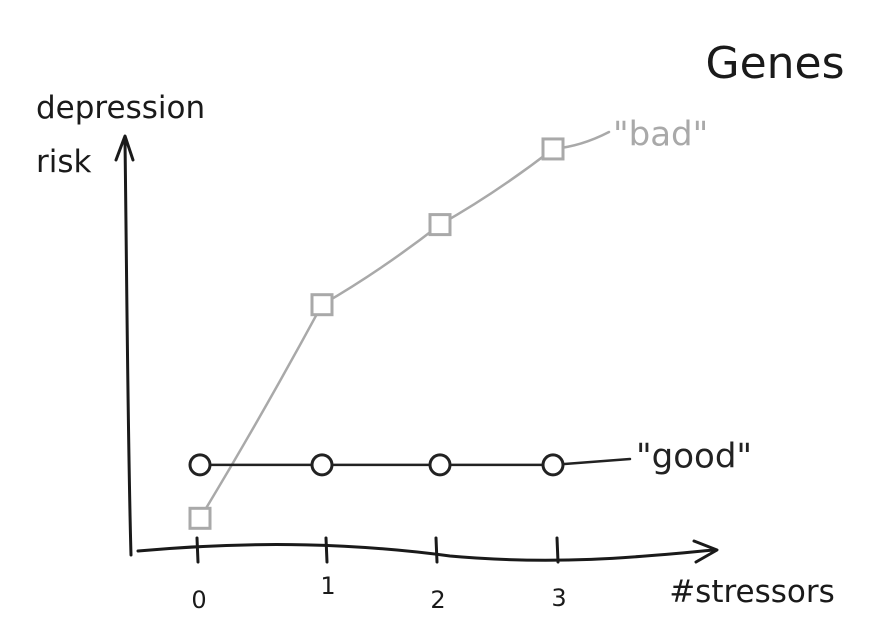  I want to click on x-tick-label-3: 3, so click(558, 598).